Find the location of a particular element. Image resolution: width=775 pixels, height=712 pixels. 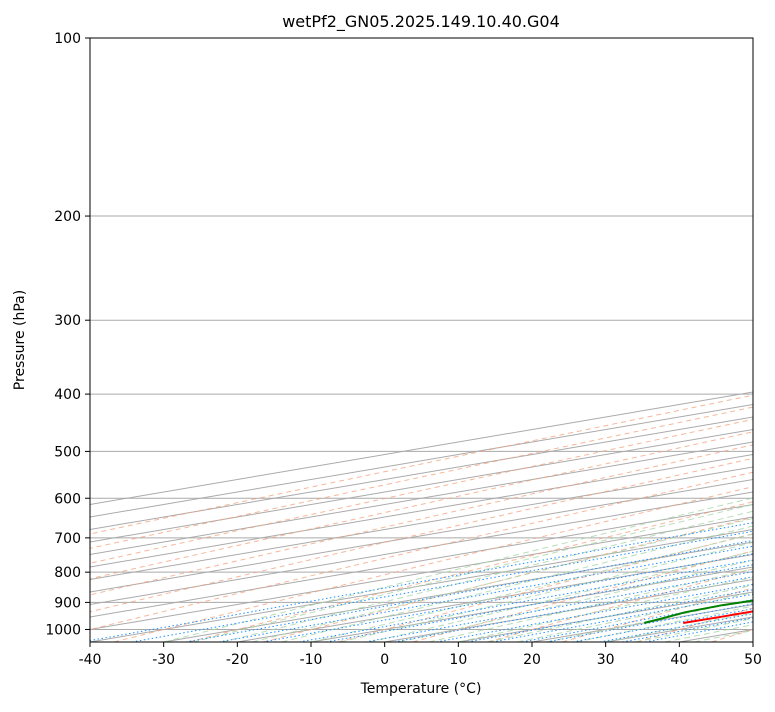

x-tick-label: -30 is located at coordinates (163, 660).